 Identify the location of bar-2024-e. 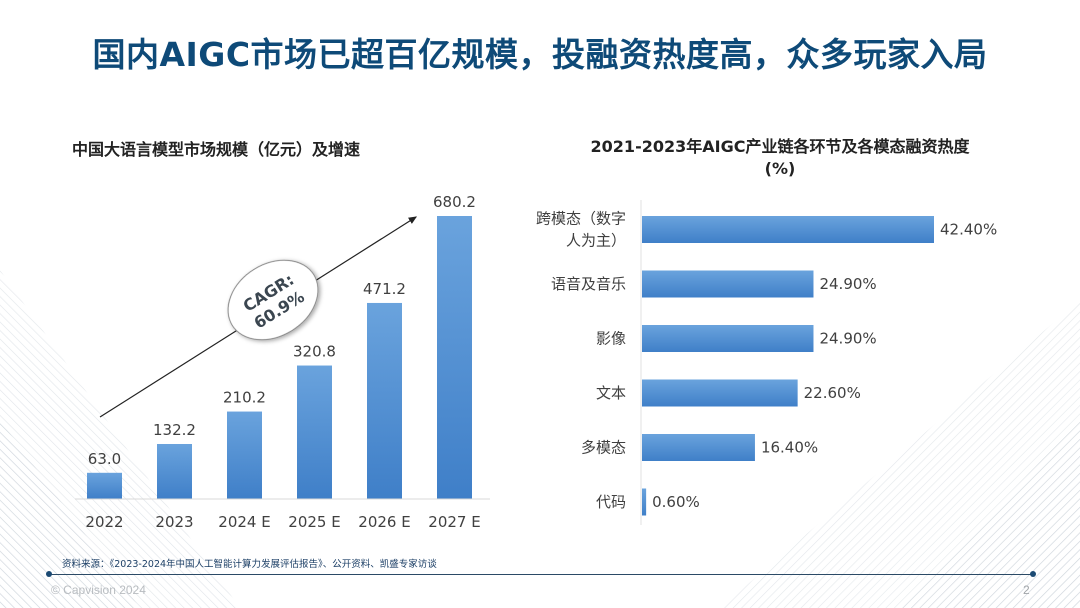
(244, 455).